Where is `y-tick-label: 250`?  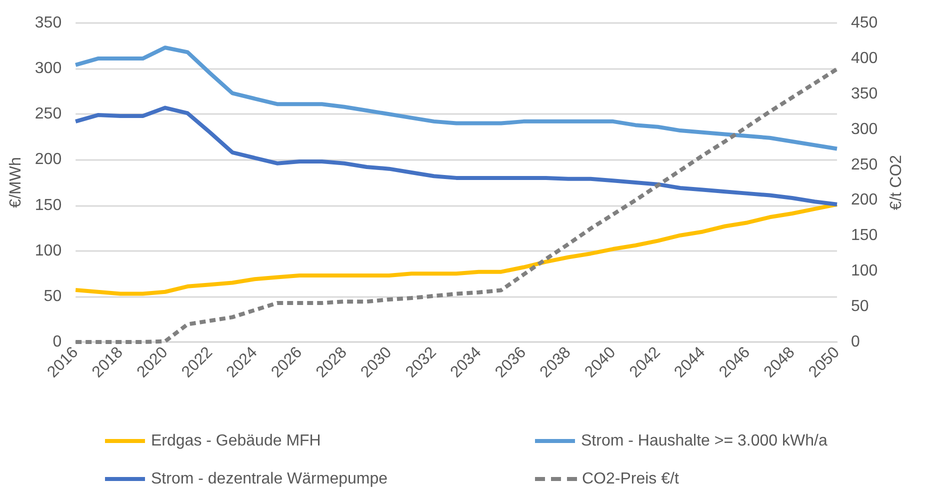 y-tick-label: 250 is located at coordinates (48, 114).